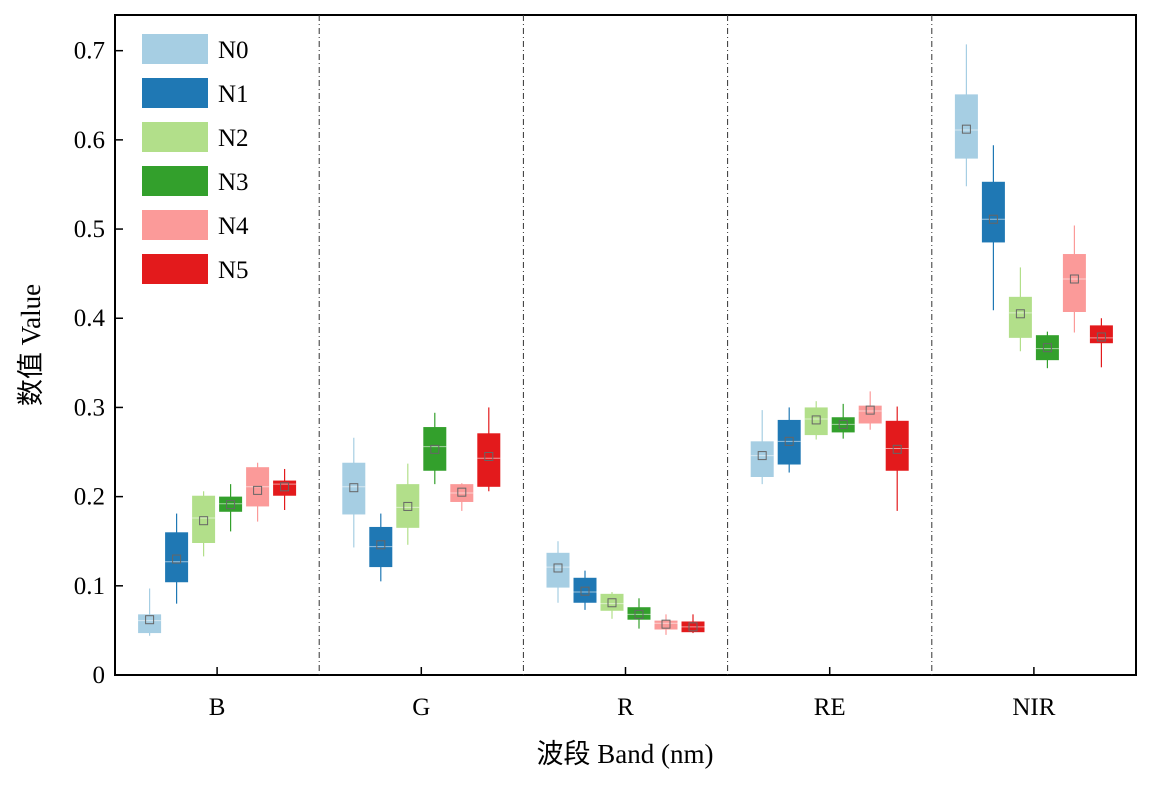  I want to click on box-N5-RE, so click(897, 458).